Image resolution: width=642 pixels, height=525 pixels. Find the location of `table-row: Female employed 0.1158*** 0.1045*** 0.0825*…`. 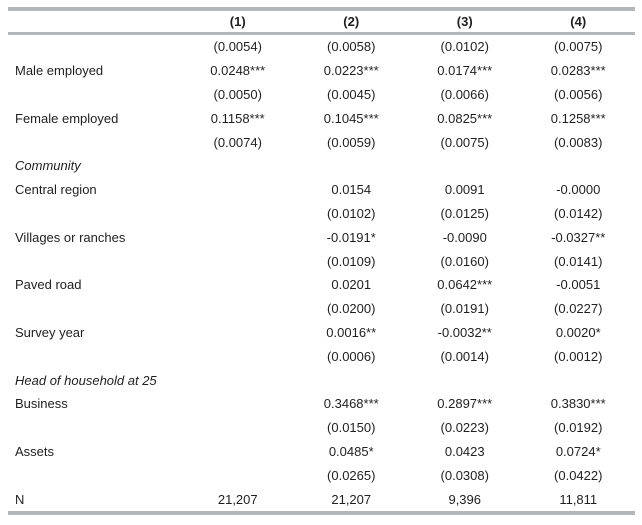

table-row: Female employed 0.1158*** 0.1045*** 0.0825*… is located at coordinates (321, 118).